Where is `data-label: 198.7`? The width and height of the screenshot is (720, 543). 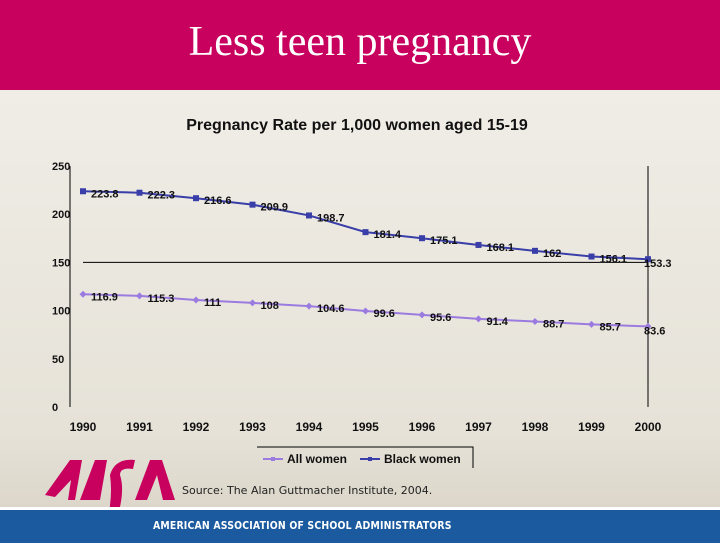 data-label: 198.7 is located at coordinates (331, 218).